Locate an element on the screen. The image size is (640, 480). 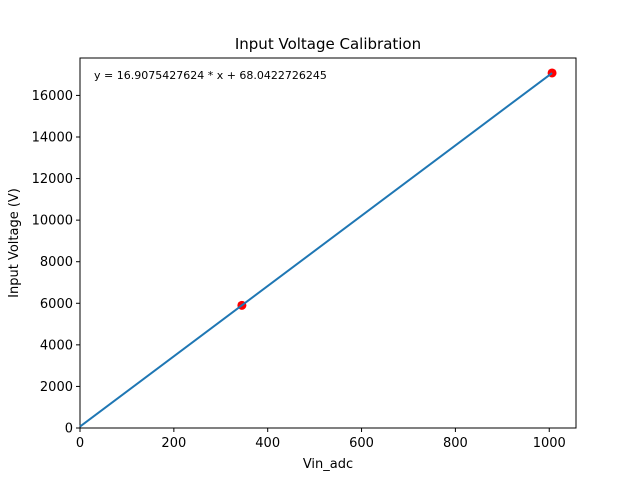
y-tick-label: 10000 is located at coordinates (52, 221).